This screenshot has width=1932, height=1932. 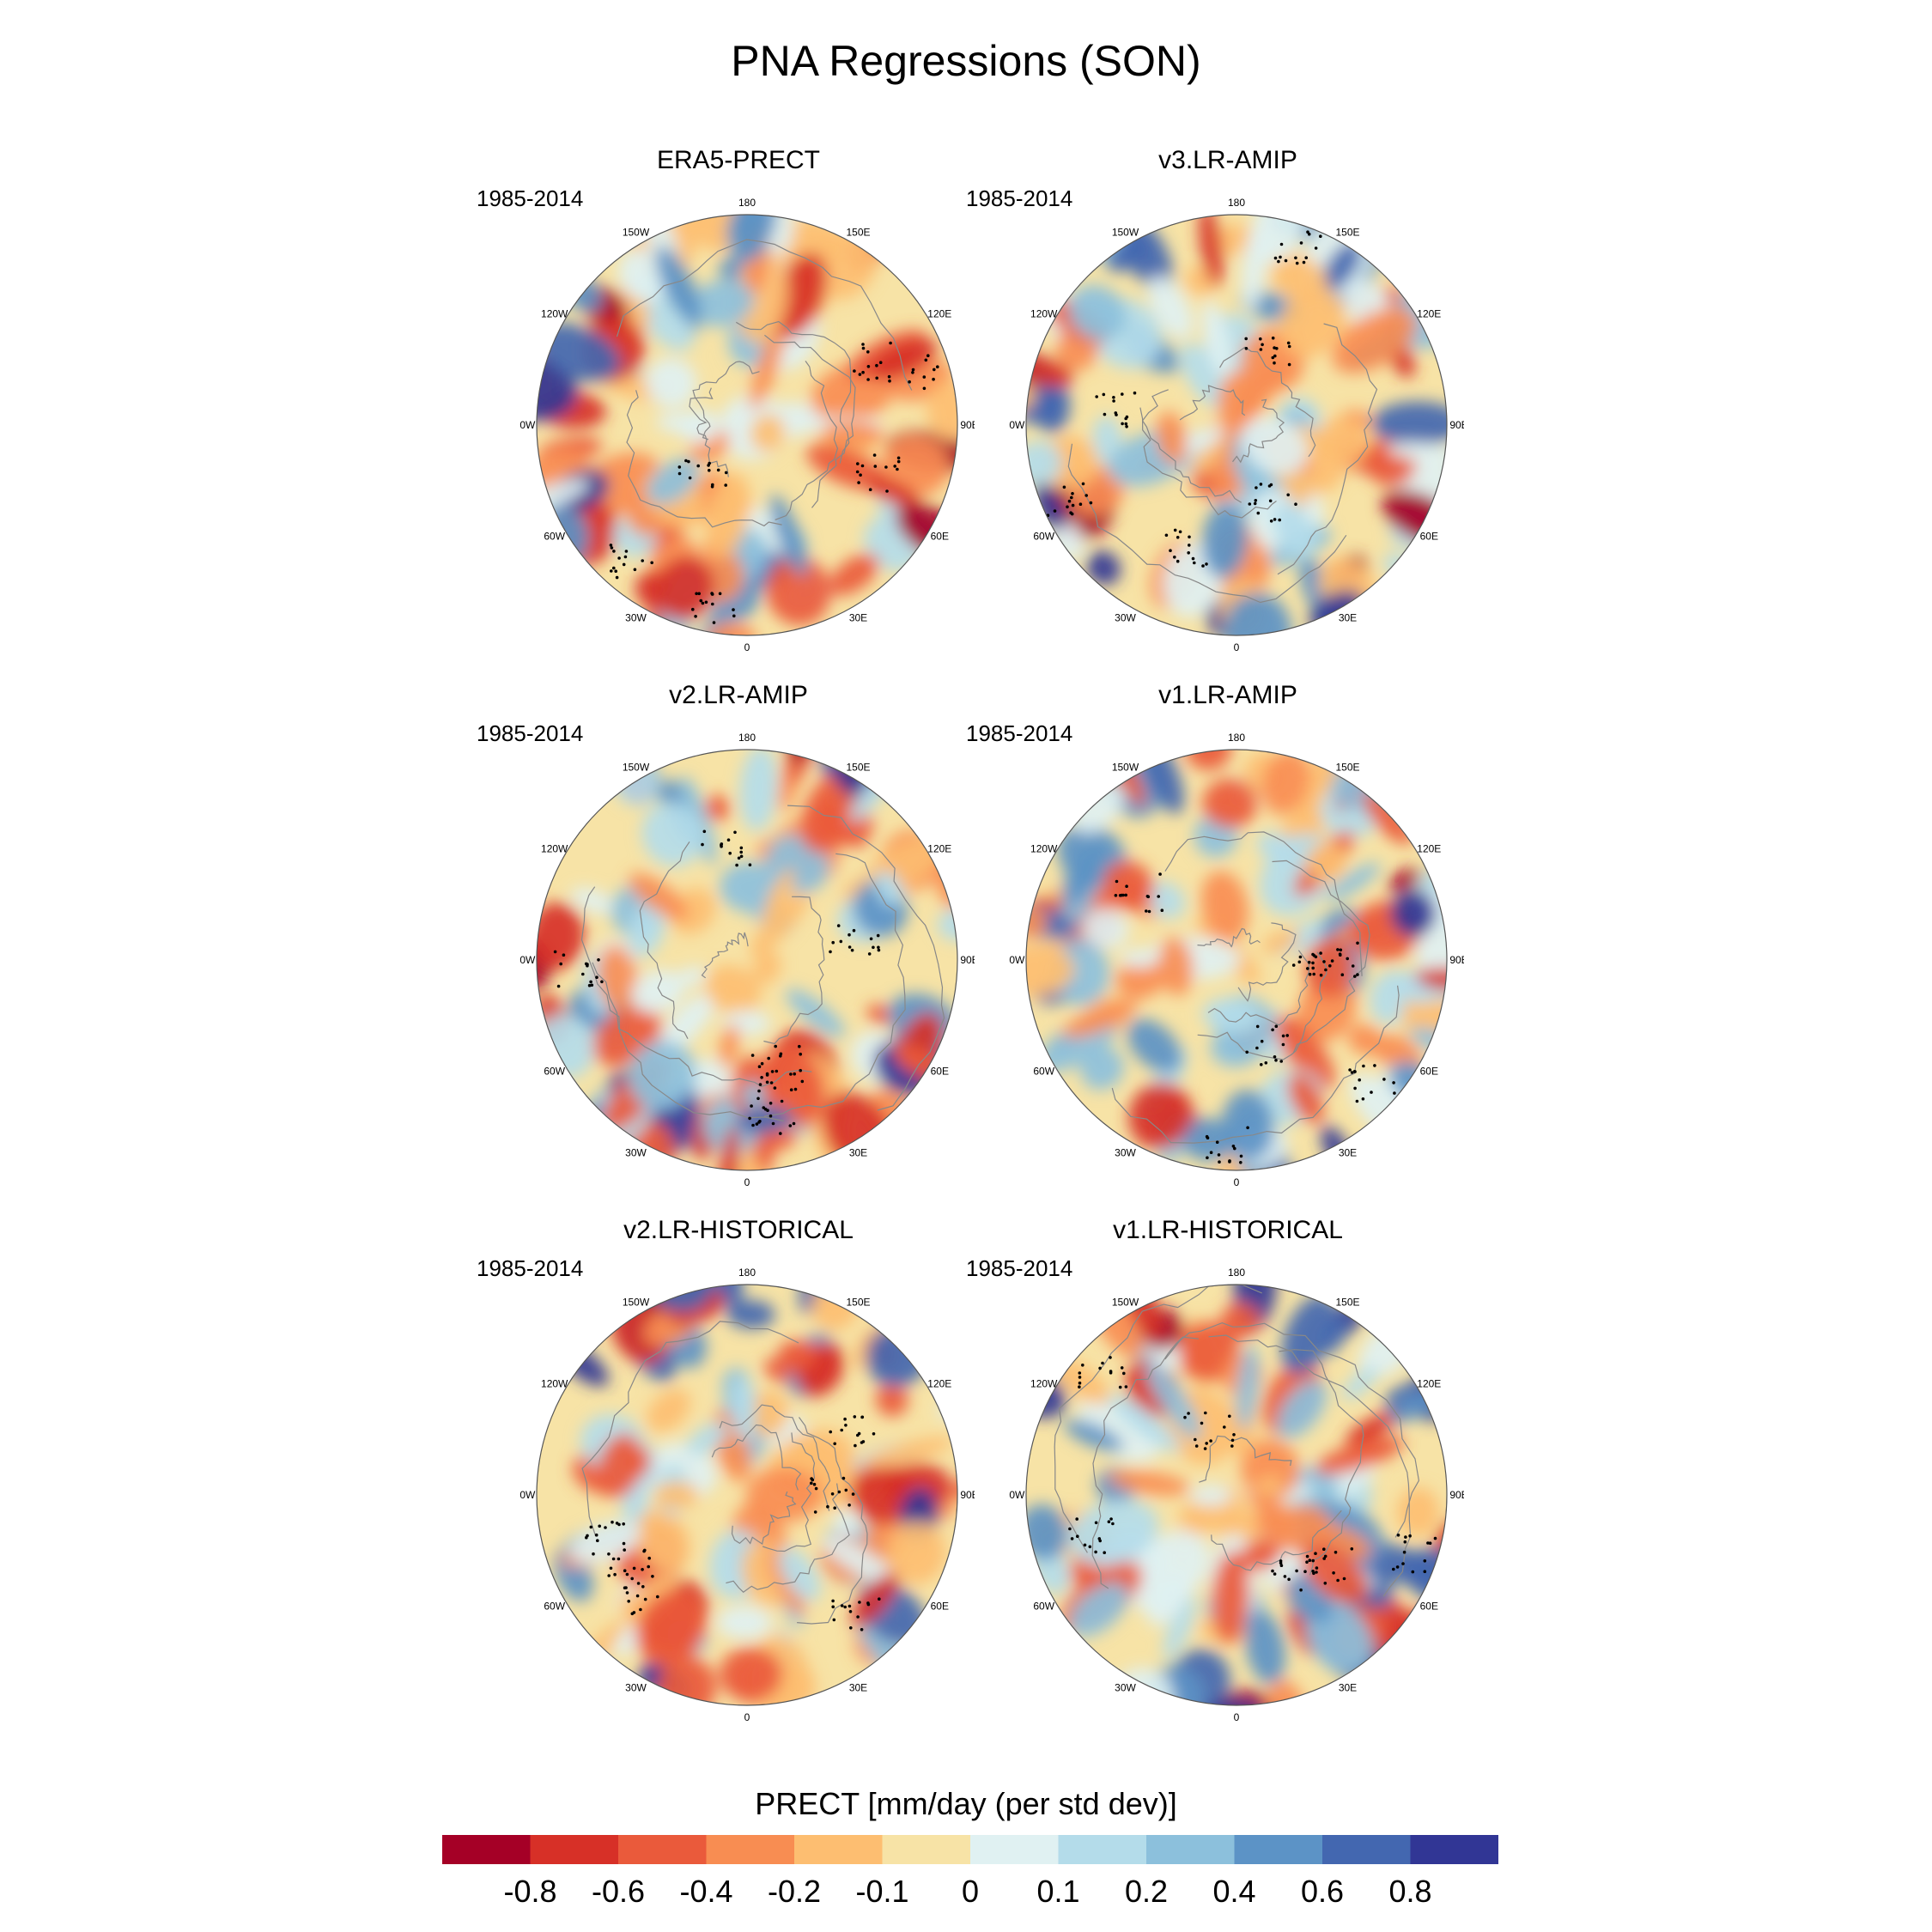 I want to click on colorbar-swatch, so click(x=1454, y=1850).